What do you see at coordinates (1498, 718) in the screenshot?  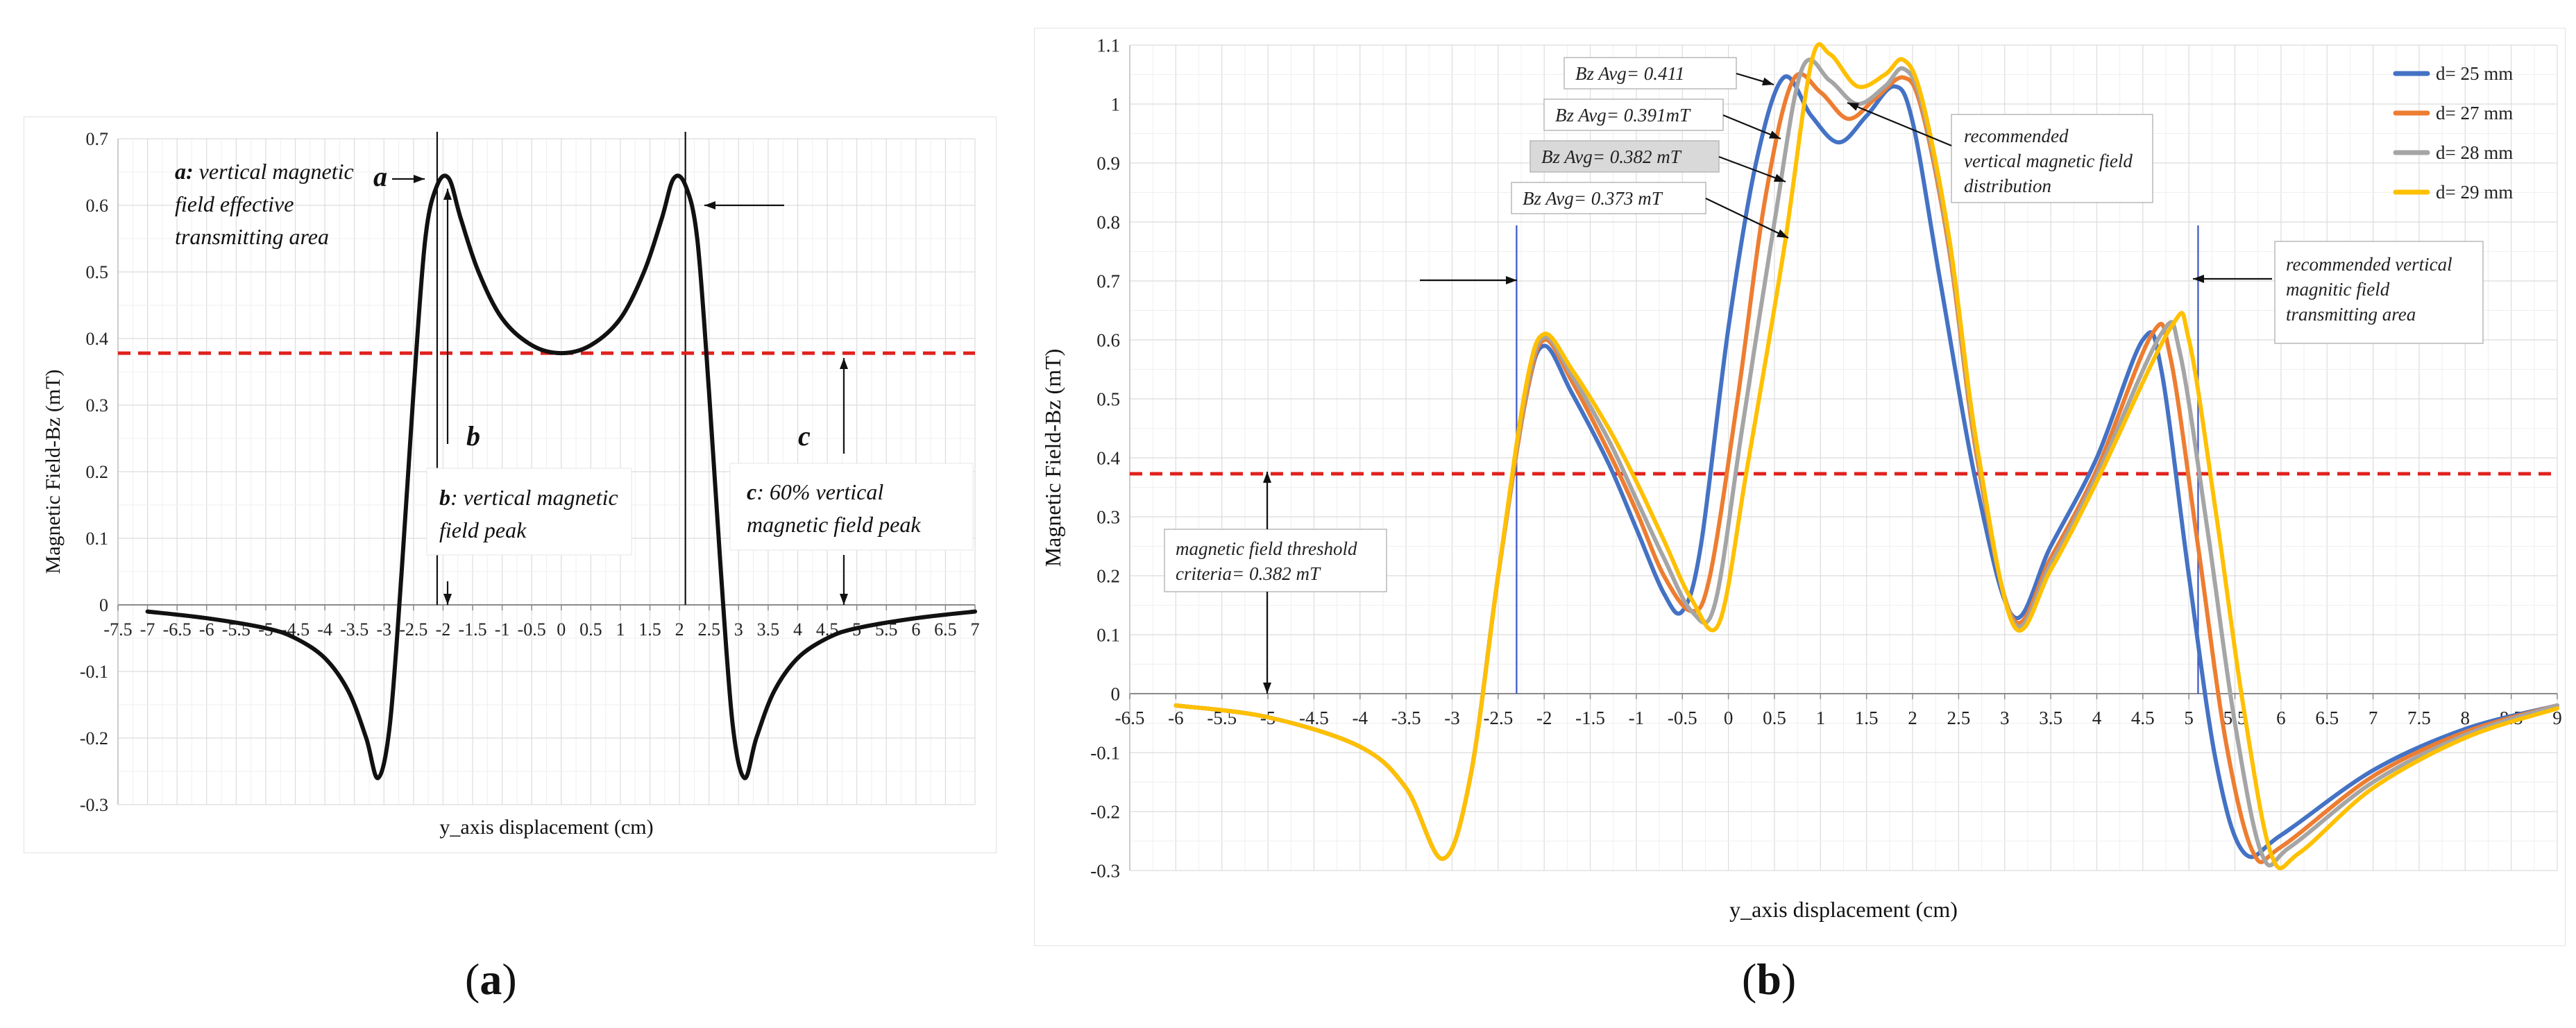 I see `x-tick-label: -2.5` at bounding box center [1498, 718].